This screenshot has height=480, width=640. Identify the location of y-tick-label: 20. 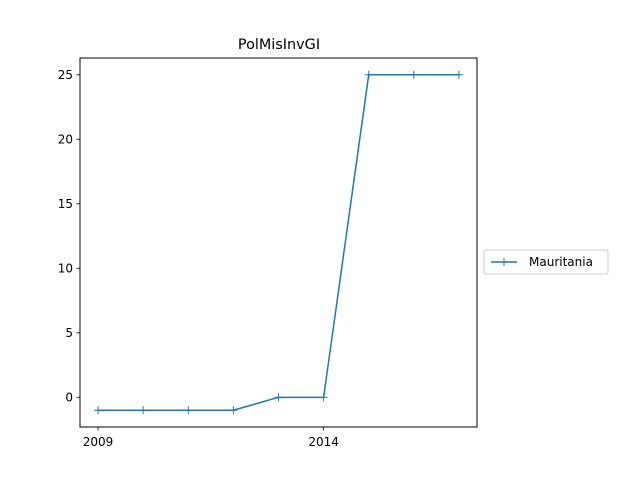
(65, 140).